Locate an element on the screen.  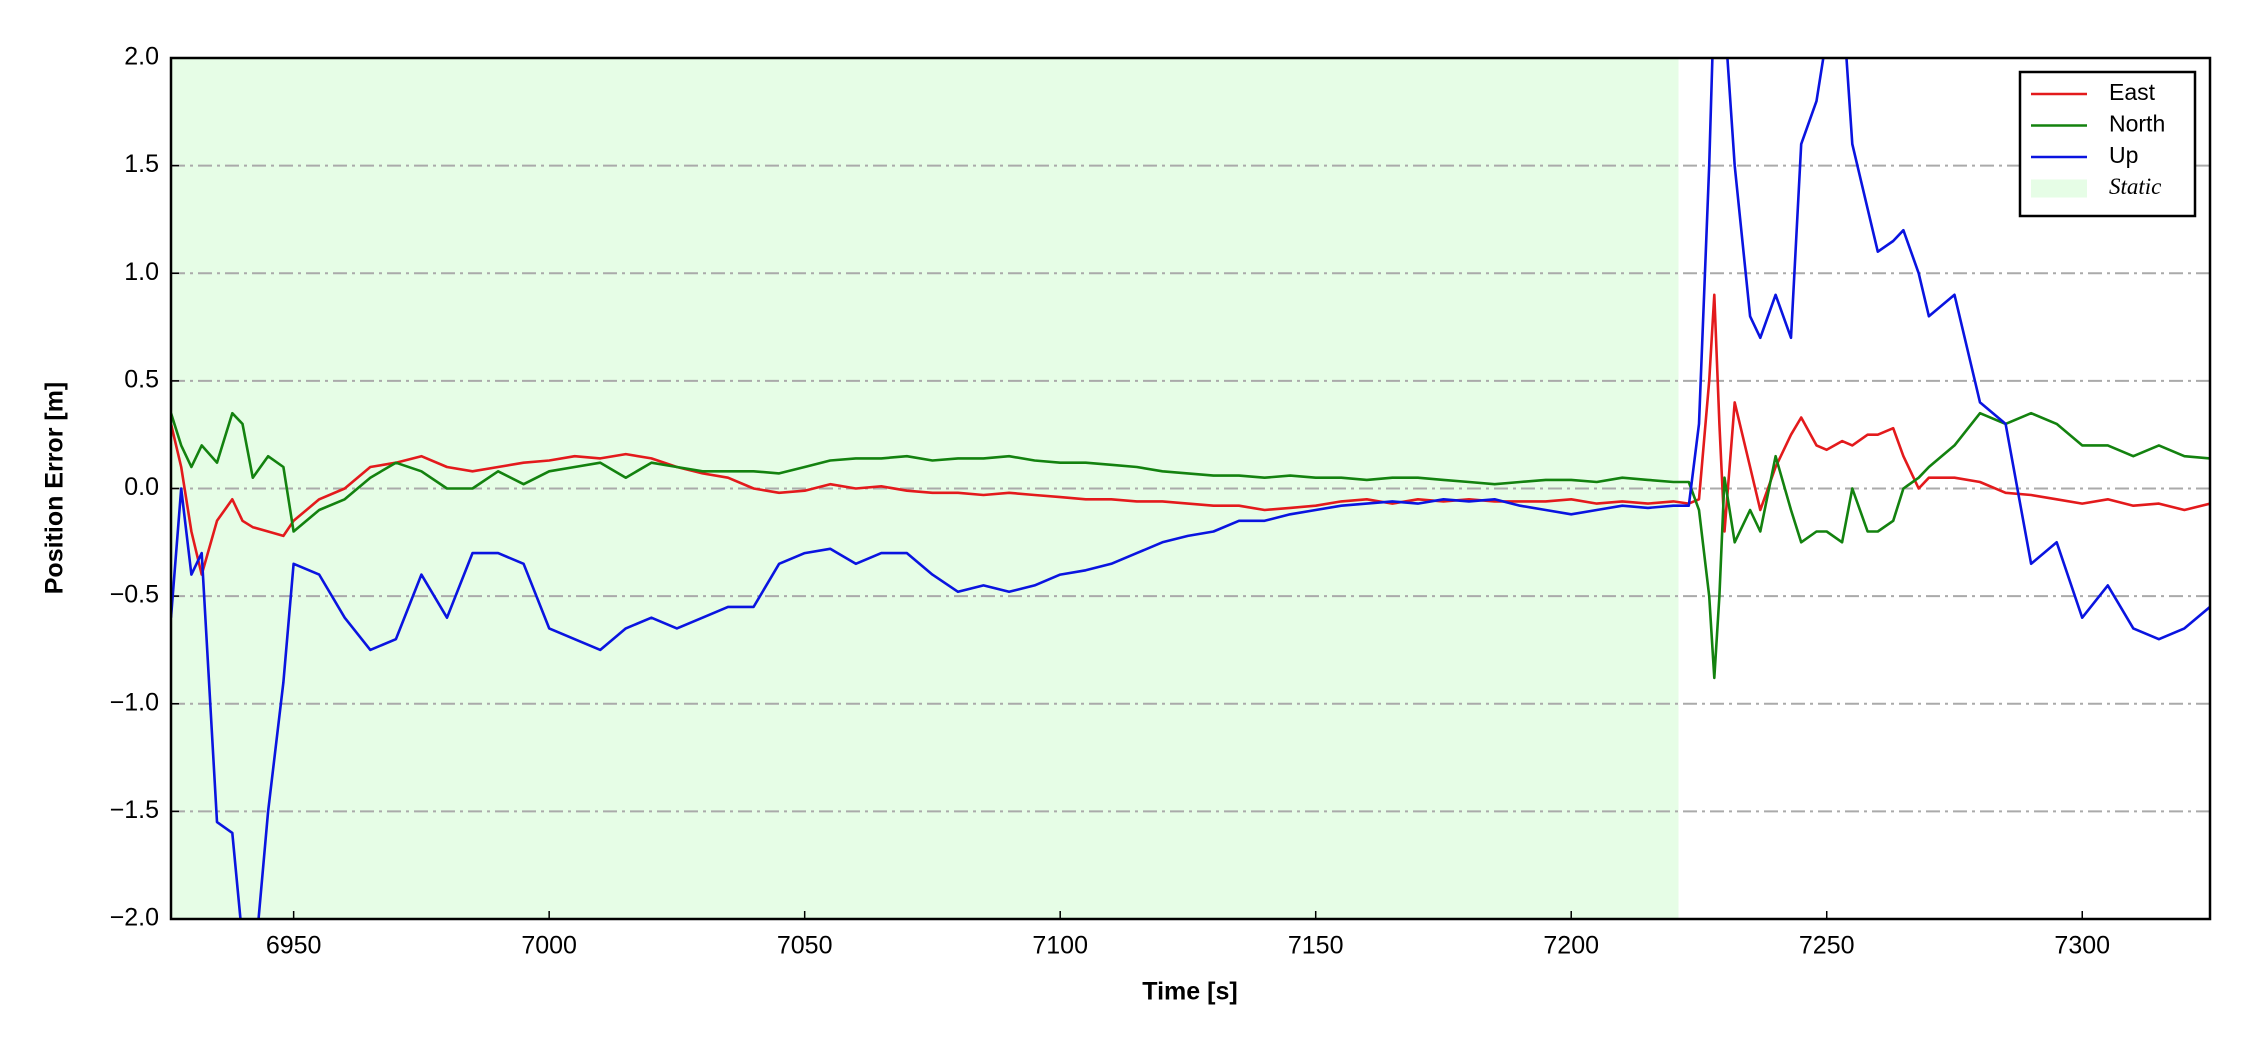
x-tick-label: 7300 is located at coordinates (2082, 946).